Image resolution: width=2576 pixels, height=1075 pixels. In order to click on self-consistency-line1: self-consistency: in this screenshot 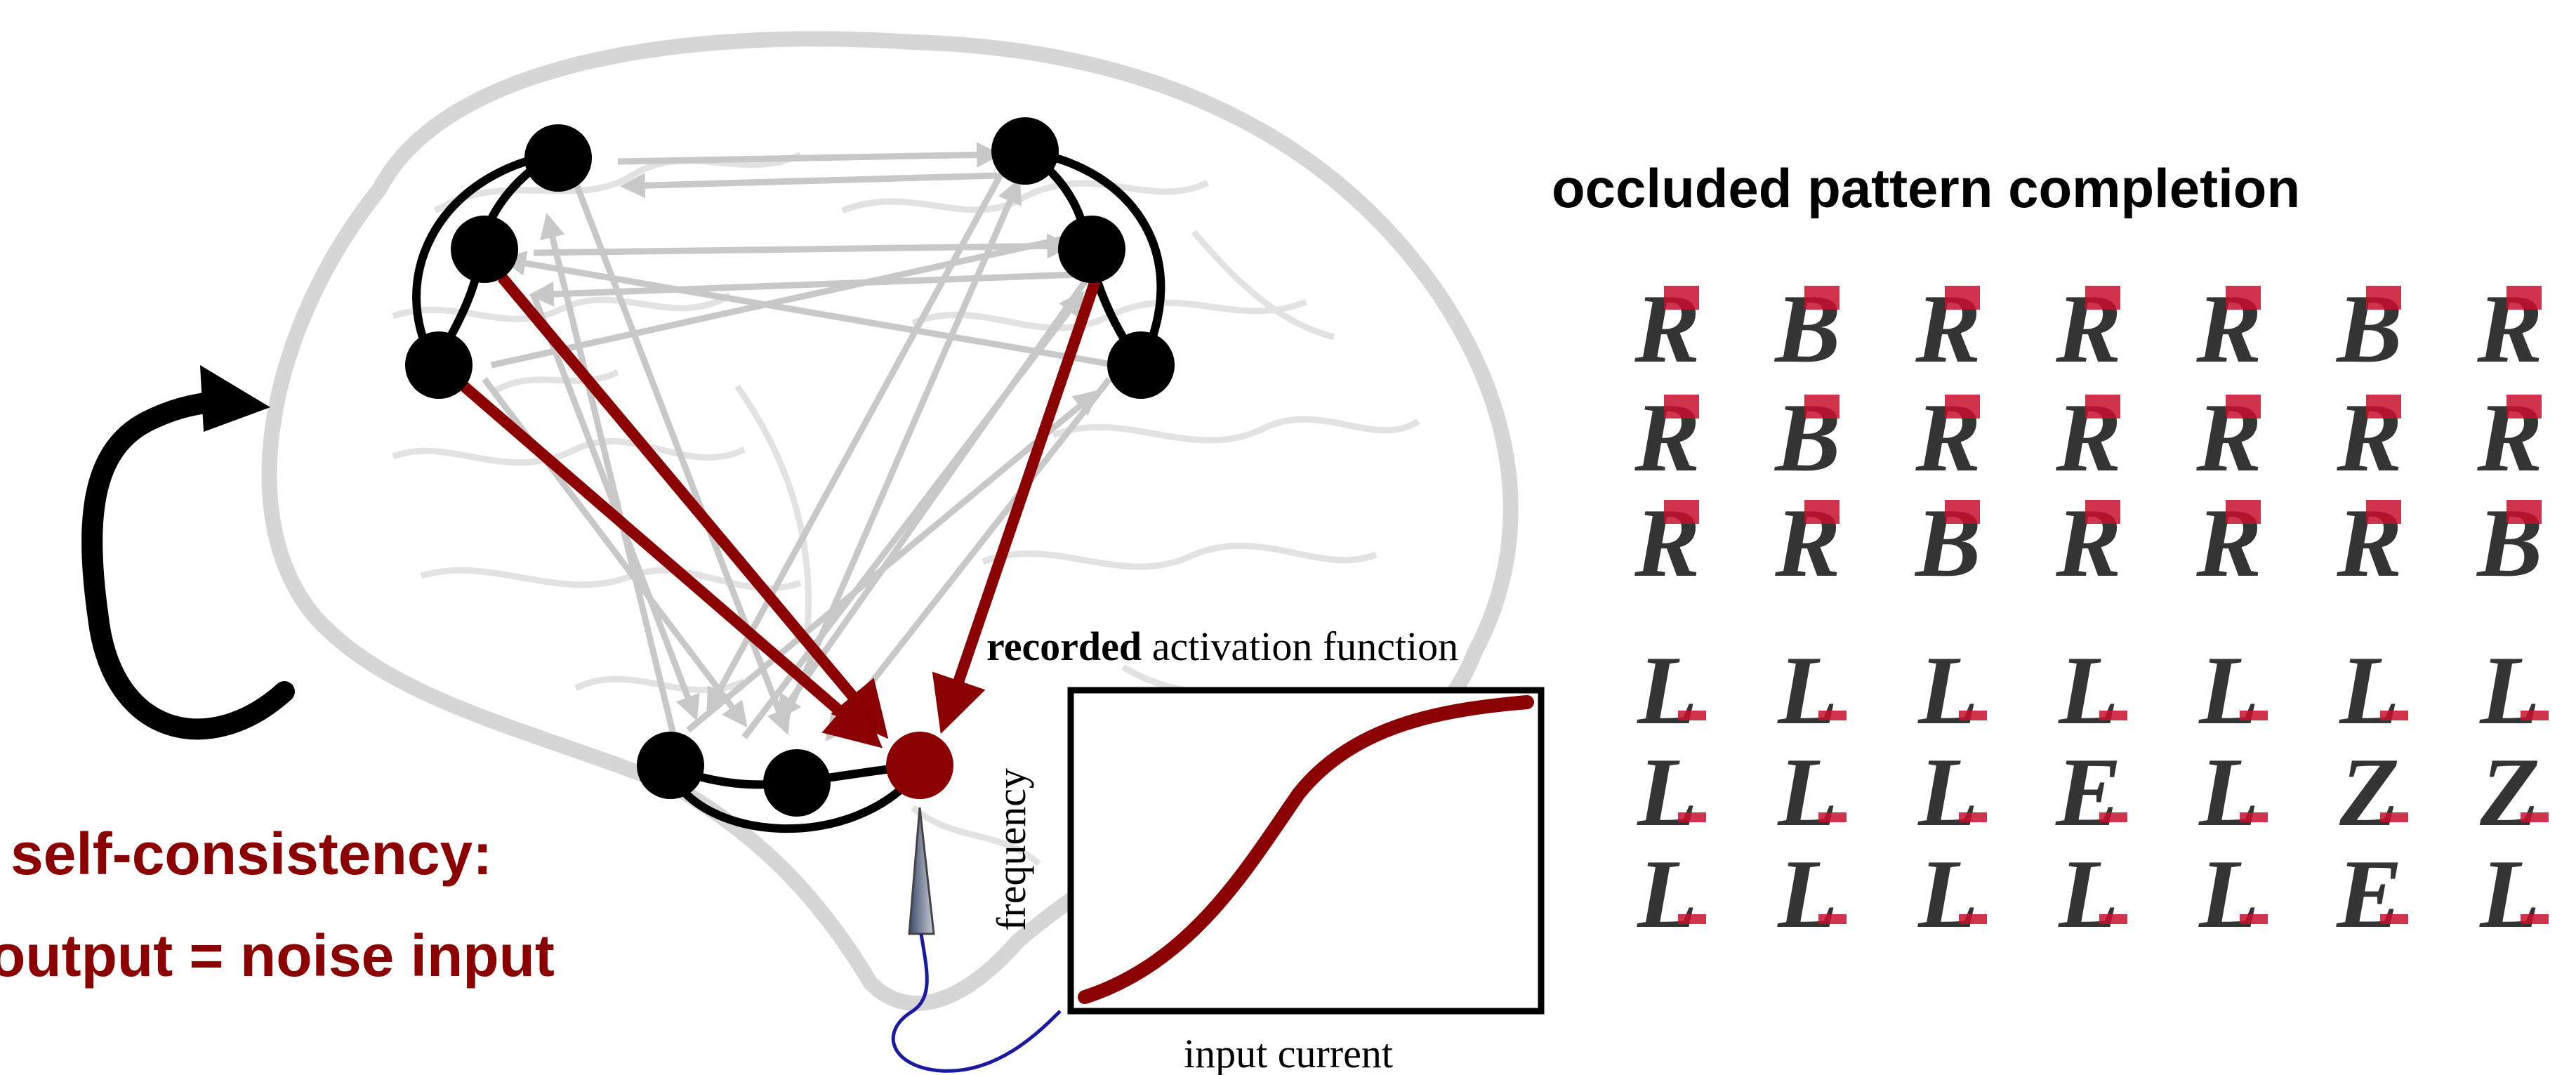, I will do `click(251, 854)`.